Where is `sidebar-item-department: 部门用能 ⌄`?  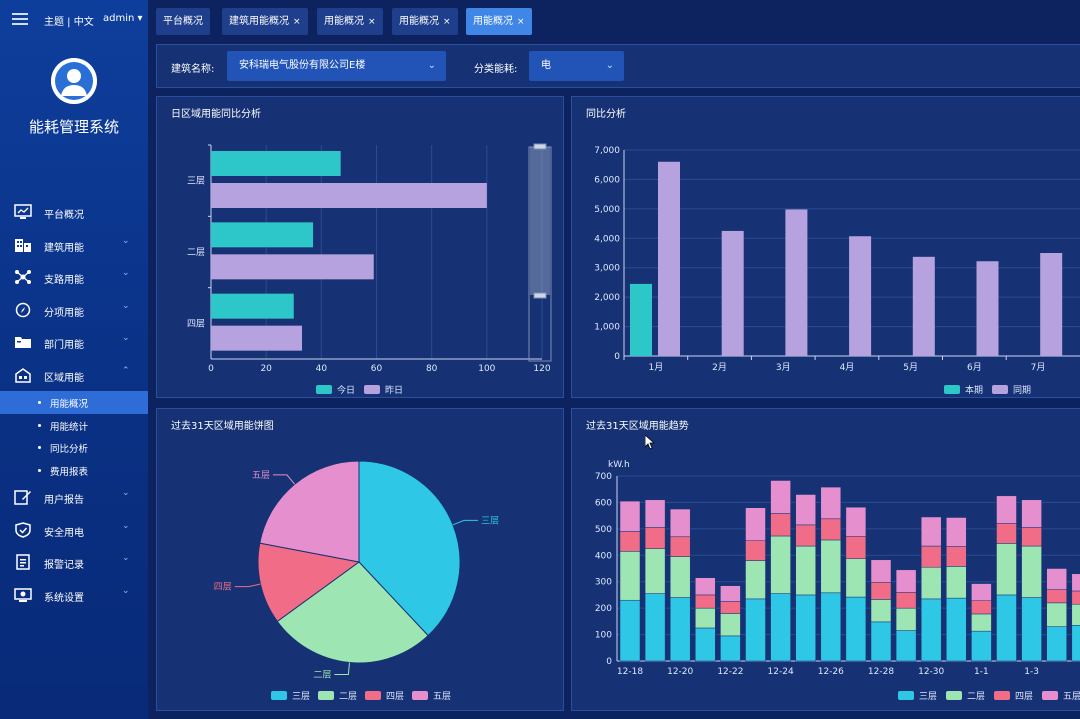
sidebar-item-department: 部门用能 ⌄ is located at coordinates (74, 342).